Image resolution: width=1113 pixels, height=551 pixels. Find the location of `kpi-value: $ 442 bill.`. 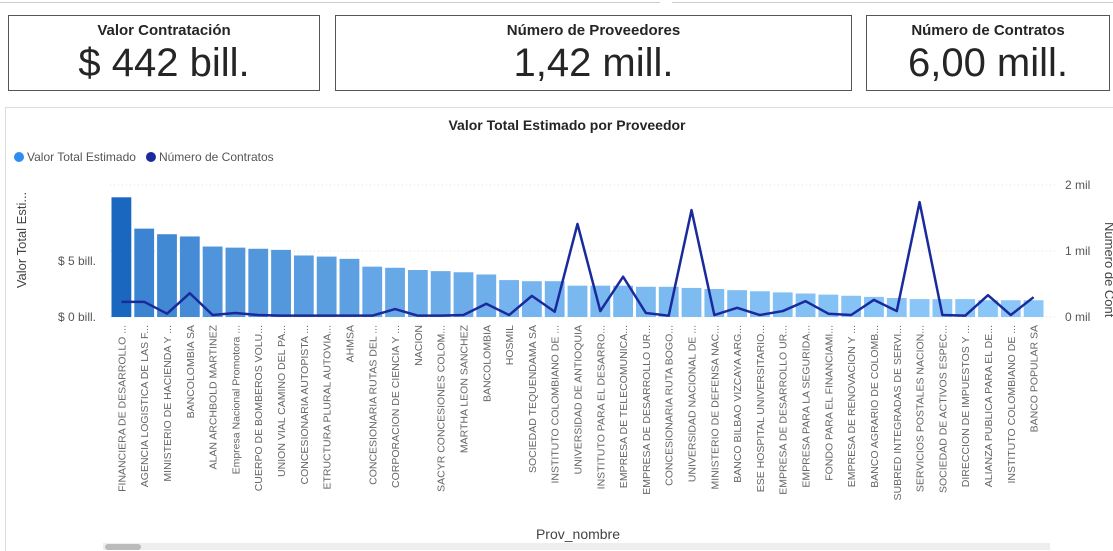

kpi-value: $ 442 bill. is located at coordinates (164, 63).